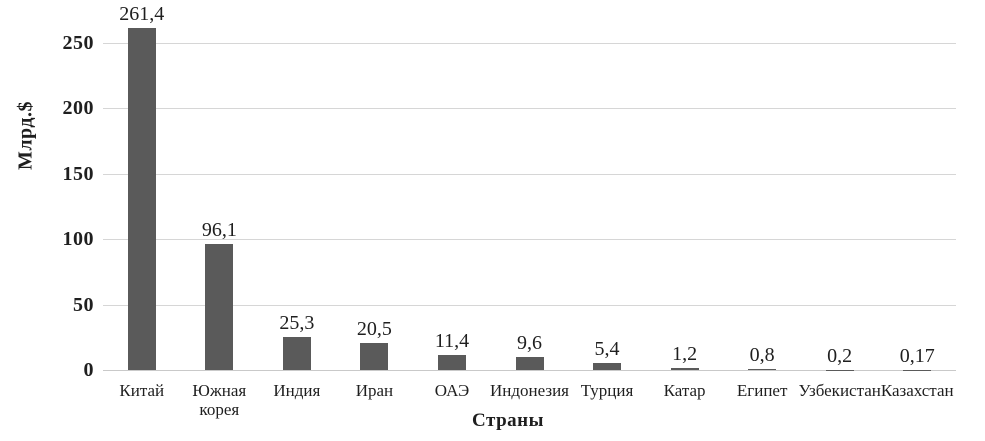 The height and width of the screenshot is (441, 985). What do you see at coordinates (452, 341) in the screenshot?
I see `bar-value-label: 11,4` at bounding box center [452, 341].